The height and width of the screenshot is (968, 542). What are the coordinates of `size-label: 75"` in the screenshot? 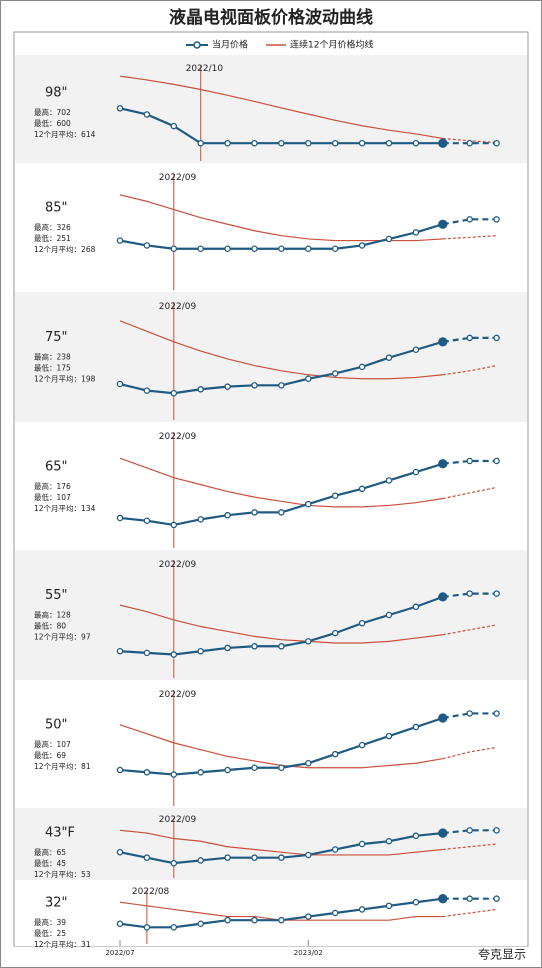 It's located at (56, 337).